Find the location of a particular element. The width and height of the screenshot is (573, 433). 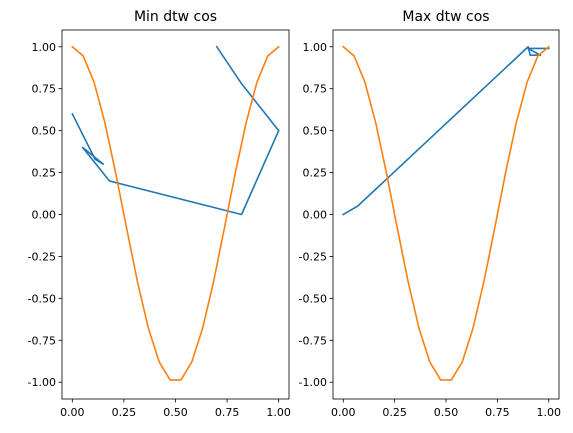

panel-title: Min dtw cos is located at coordinates (175, 17).